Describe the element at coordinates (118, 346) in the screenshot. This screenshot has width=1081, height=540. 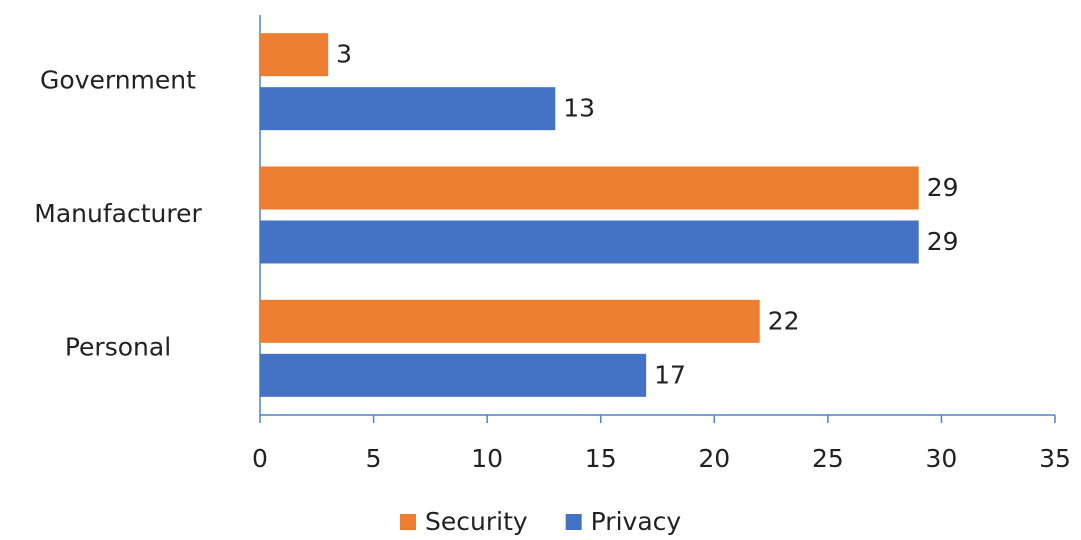
I see `y-tick-label: Personal` at that location.